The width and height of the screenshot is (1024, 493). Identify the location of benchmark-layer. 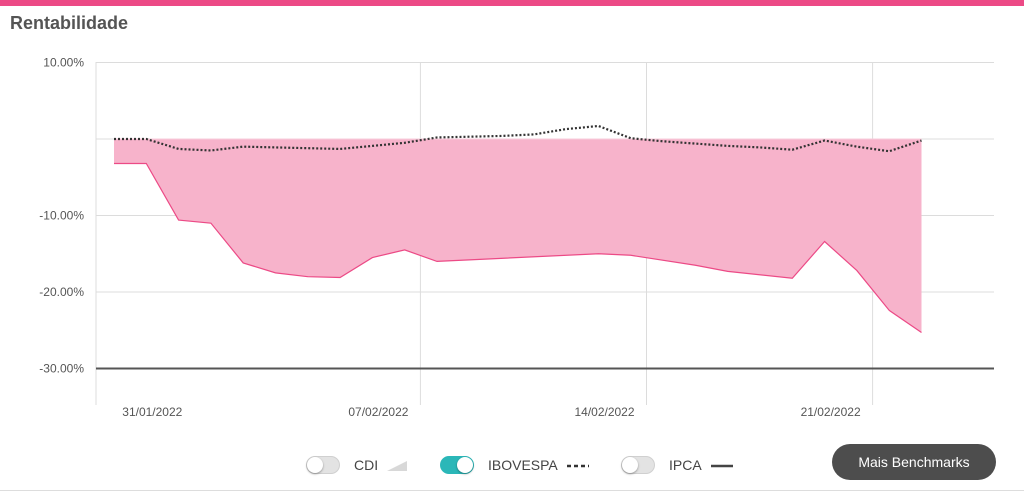
(518, 138).